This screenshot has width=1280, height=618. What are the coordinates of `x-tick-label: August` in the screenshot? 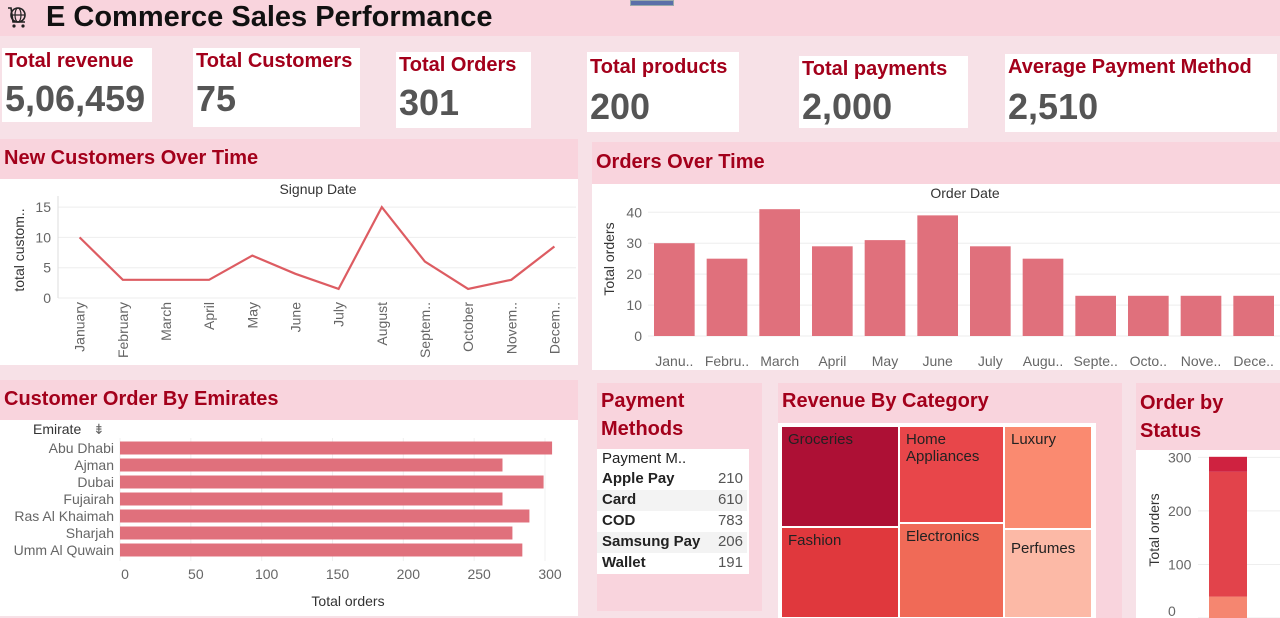 It's located at (382, 324).